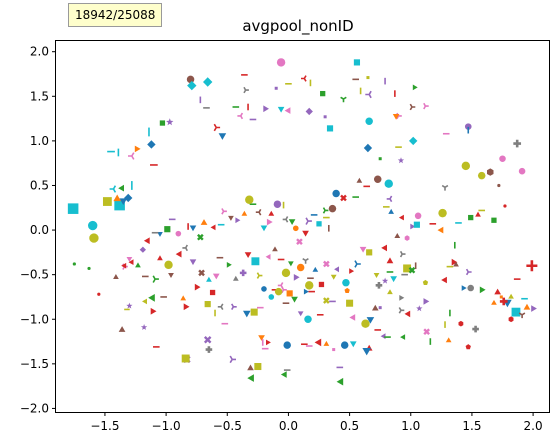 The width and height of the screenshot is (559, 442). Describe the element at coordinates (227, 426) in the screenshot. I see `x-tick-label: −0.5` at that location.